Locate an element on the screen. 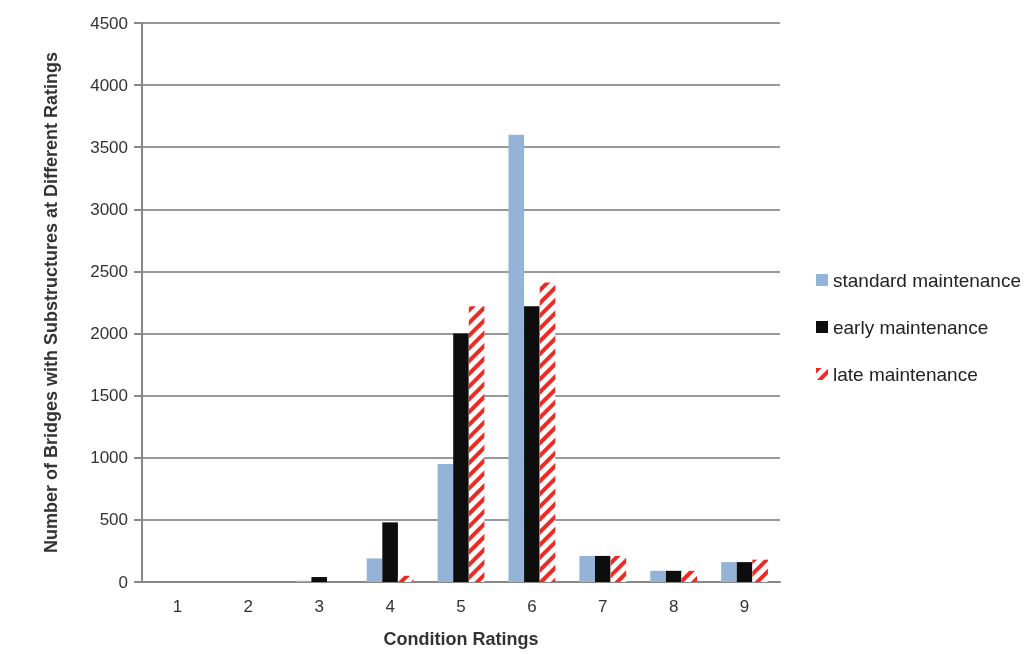 Image resolution: width=1026 pixels, height=654 pixels. y-tick-label: 1500 is located at coordinates (109, 396).